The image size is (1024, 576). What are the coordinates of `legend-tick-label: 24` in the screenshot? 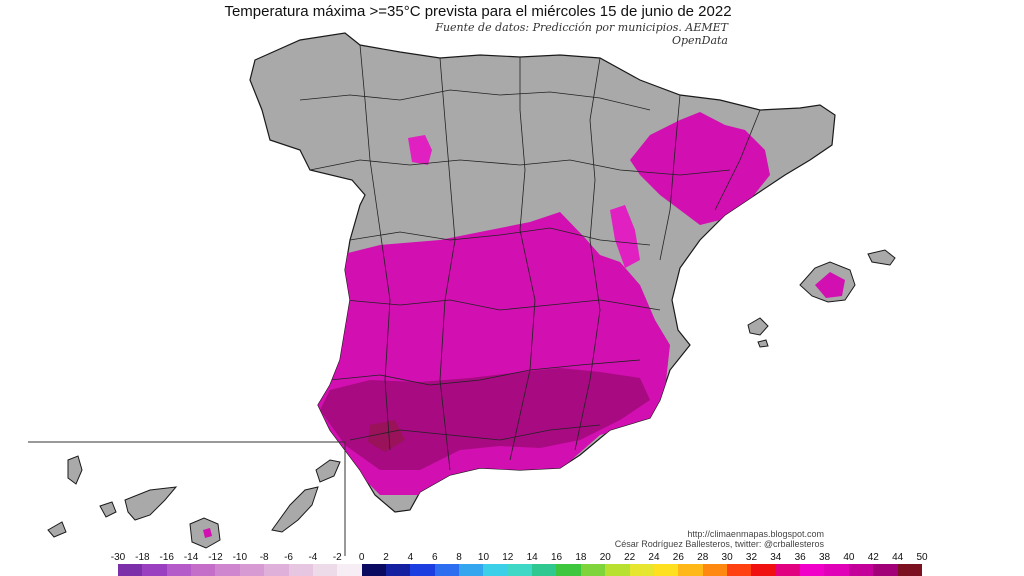 It's located at (654, 557).